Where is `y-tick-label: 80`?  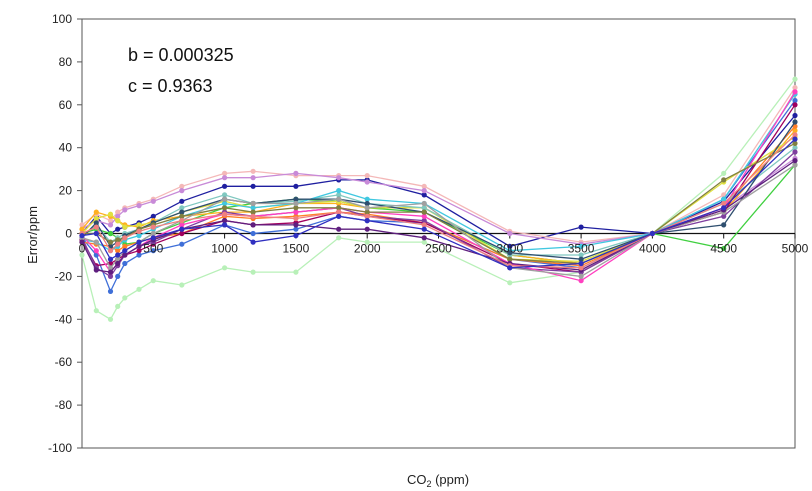
y-tick-label: 80 is located at coordinates (66, 62).